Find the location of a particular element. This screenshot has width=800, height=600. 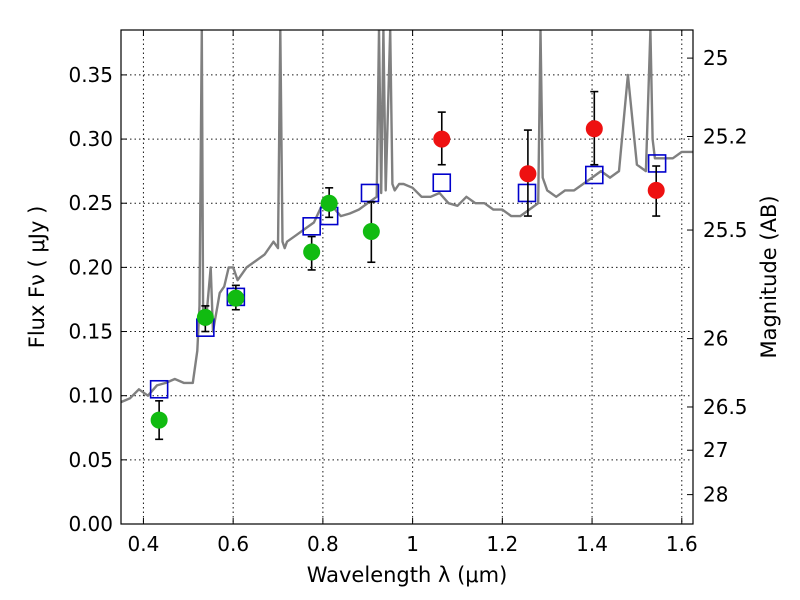

right-tick-label: 27 is located at coordinates (715, 450).